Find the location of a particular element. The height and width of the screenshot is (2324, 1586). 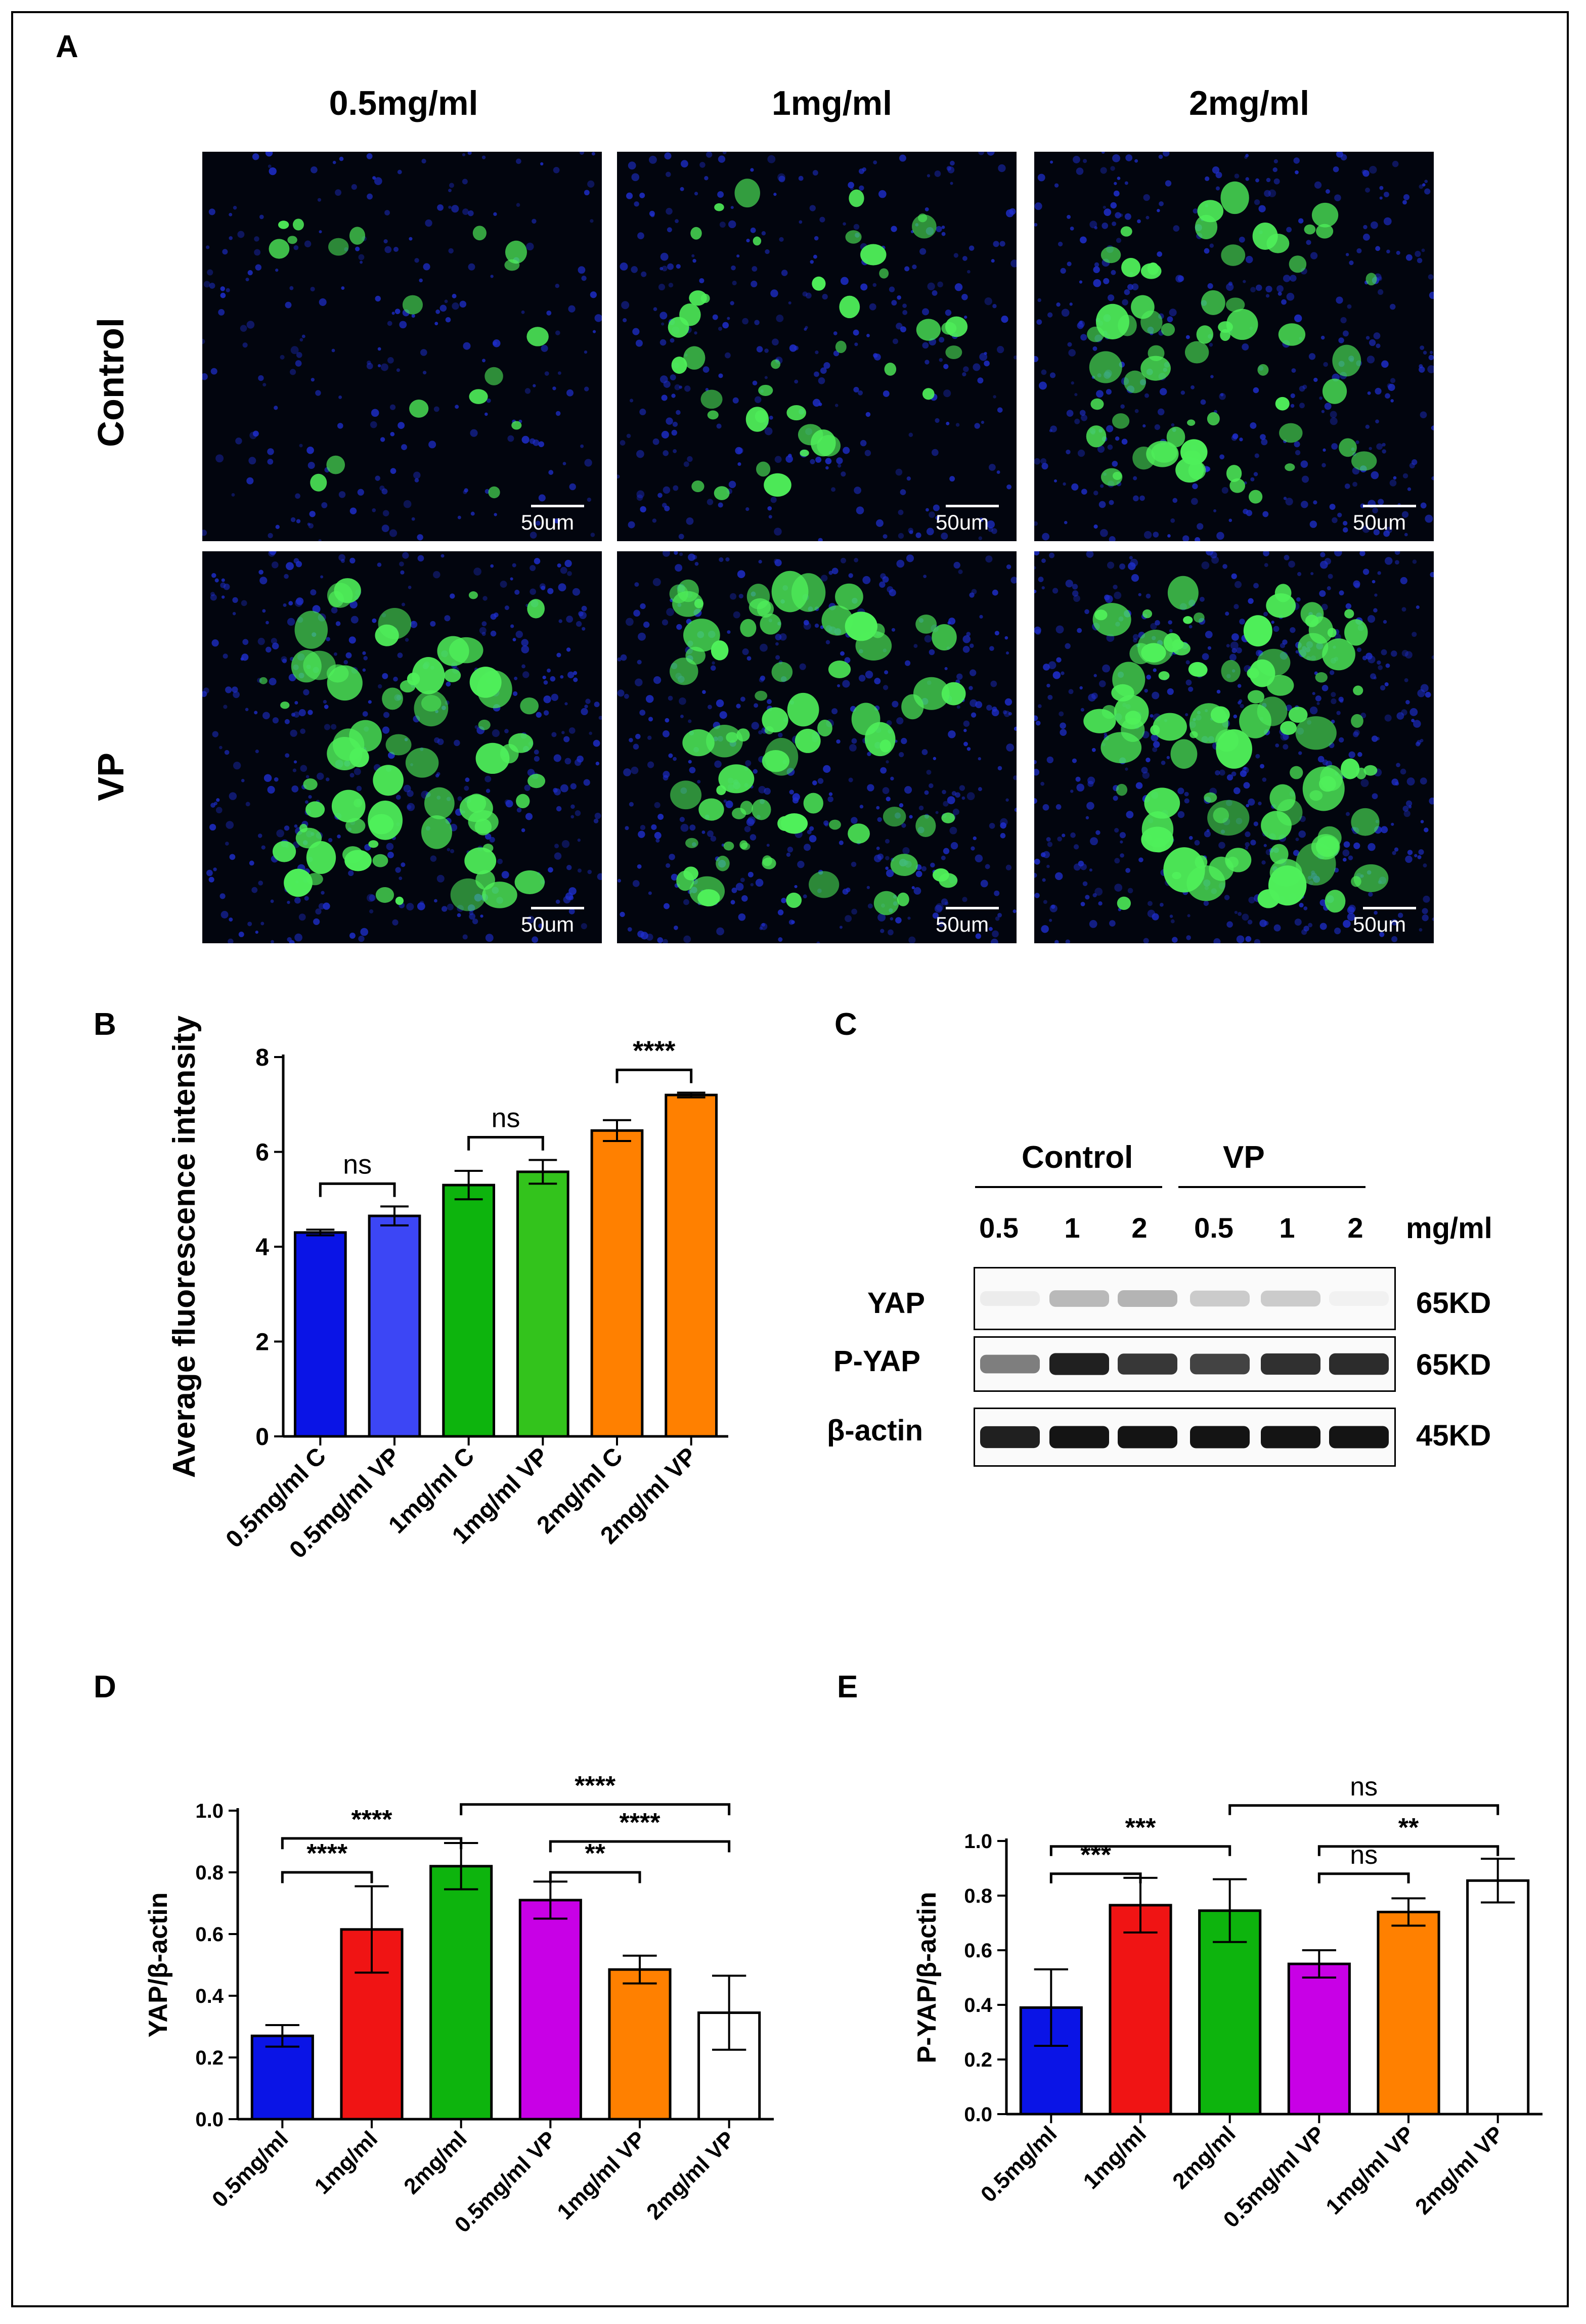

y-axis-label: P-YAP/β-actin is located at coordinates (927, 1977).